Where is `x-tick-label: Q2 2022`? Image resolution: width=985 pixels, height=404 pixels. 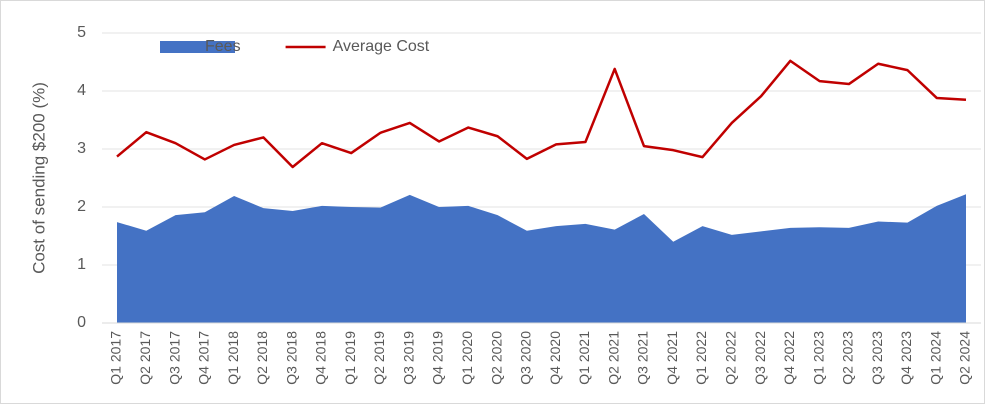 x-tick-label: Q2 2022 is located at coordinates (730, 358).